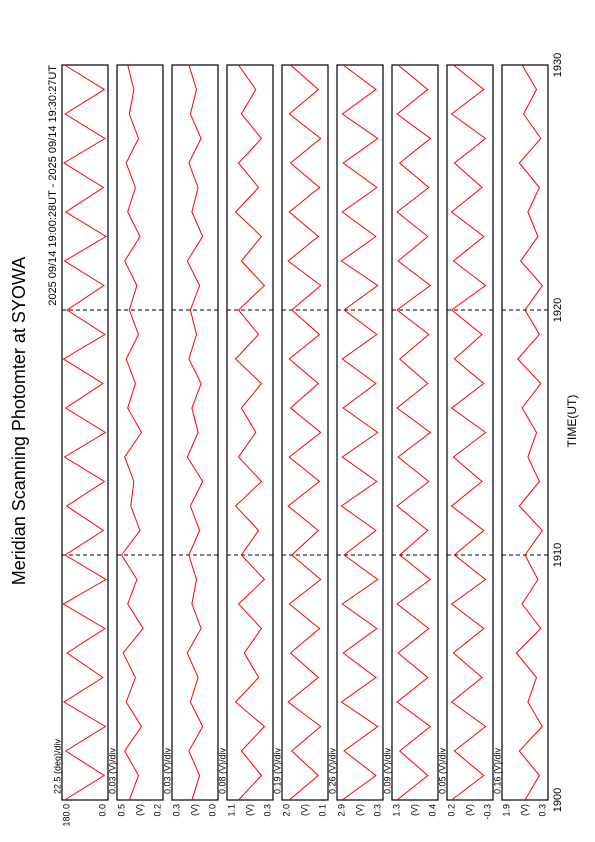 The image size is (595, 842). Describe the element at coordinates (286, 810) in the screenshot. I see `y-tick-label: 2.0` at that location.